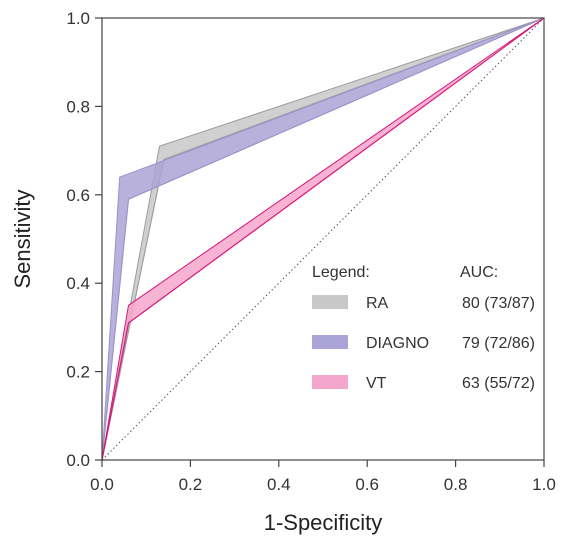 The width and height of the screenshot is (561, 541). What do you see at coordinates (22, 238) in the screenshot?
I see `y-axis-title: Sensitivity` at bounding box center [22, 238].